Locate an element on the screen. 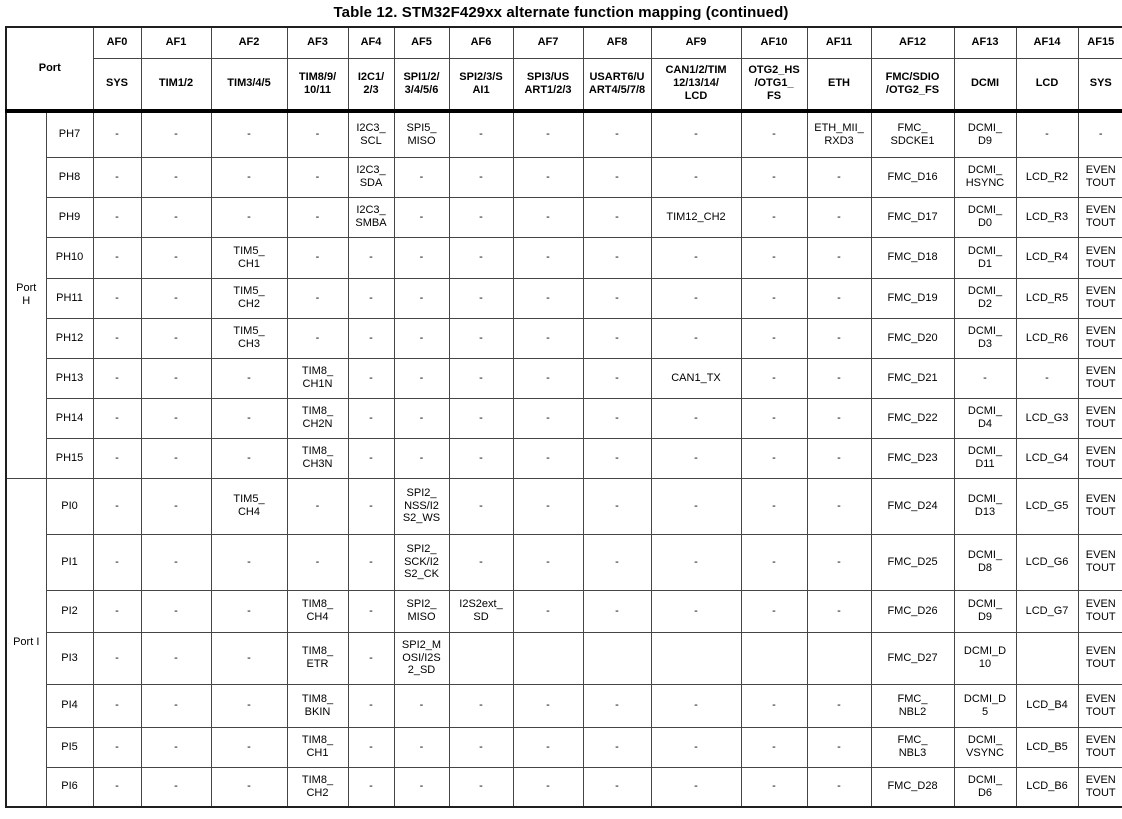 This screenshot has width=1122, height=819. pin-label: PH8 is located at coordinates (69, 177).